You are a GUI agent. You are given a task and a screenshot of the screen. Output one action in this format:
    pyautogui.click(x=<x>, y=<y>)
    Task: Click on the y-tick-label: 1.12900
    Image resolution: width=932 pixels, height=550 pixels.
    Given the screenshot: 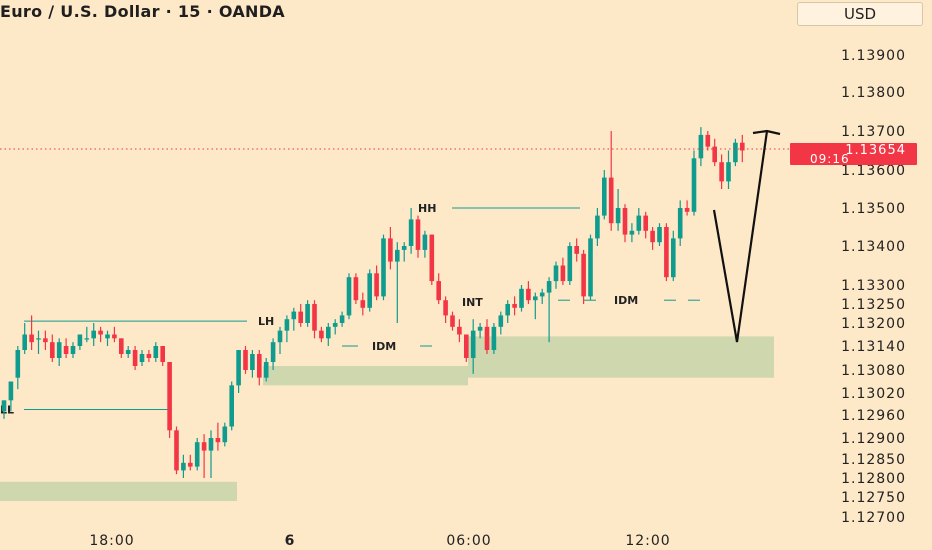 What is the action you would take?
    pyautogui.click(x=873, y=439)
    